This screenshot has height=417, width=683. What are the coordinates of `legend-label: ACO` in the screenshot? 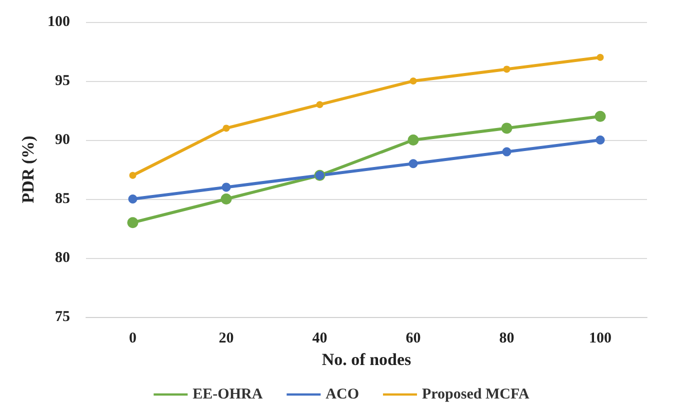 It's located at (343, 394).